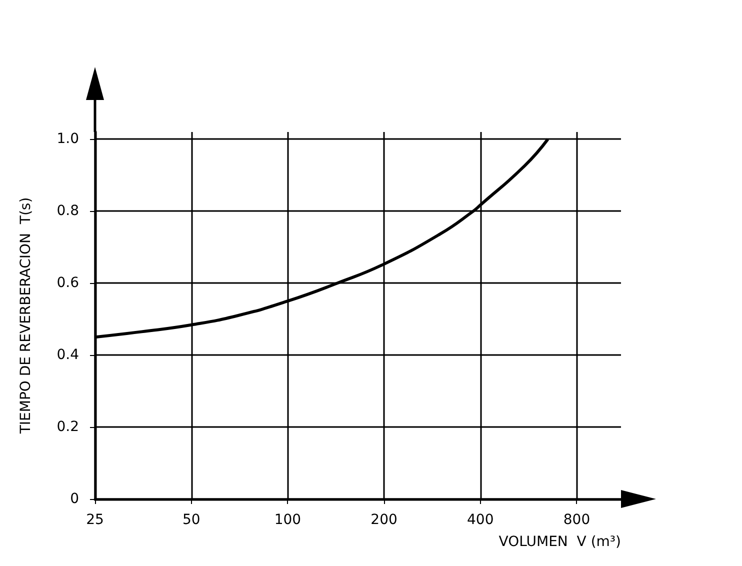 The image size is (742, 566). Describe the element at coordinates (67, 427) in the screenshot. I see `y-tick-label: 0.2` at that location.